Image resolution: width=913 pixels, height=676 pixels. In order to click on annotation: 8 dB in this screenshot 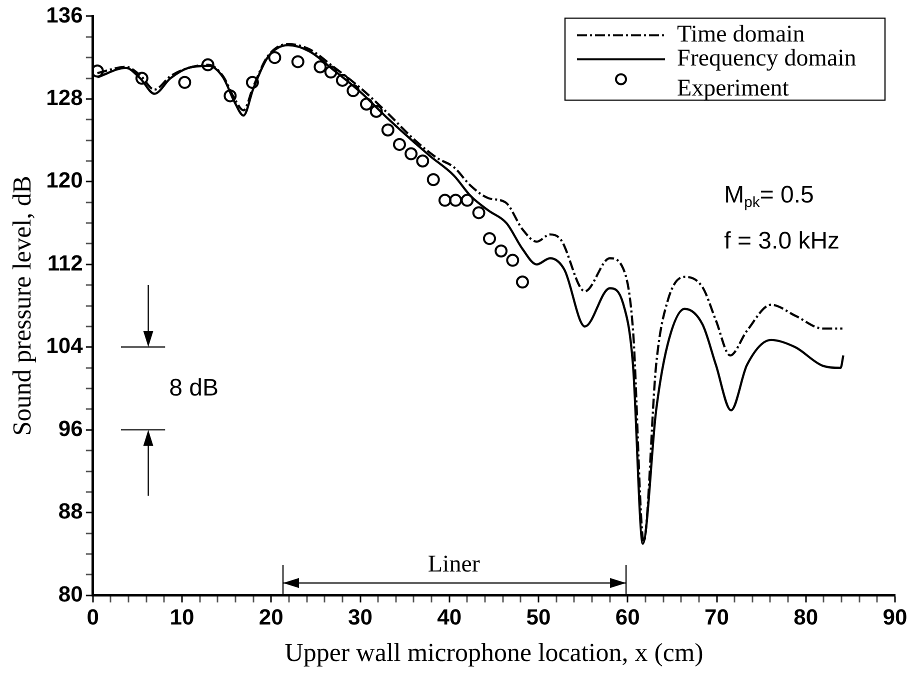, I will do `click(193, 388)`.